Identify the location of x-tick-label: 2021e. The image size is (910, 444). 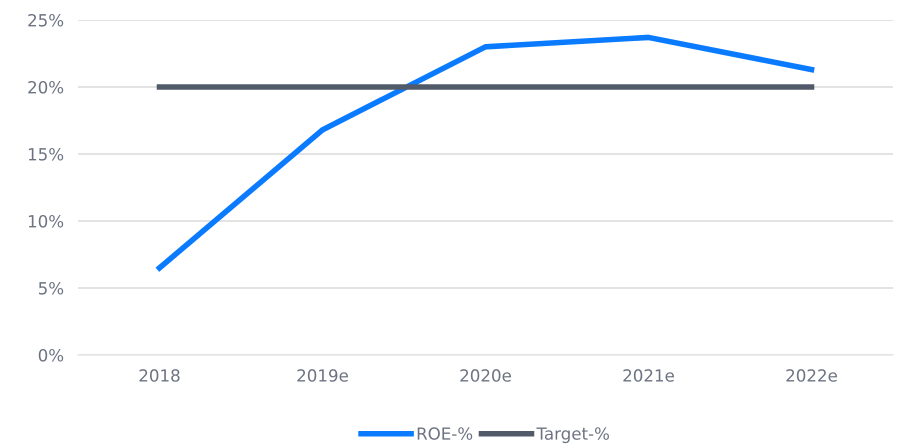
(648, 375).